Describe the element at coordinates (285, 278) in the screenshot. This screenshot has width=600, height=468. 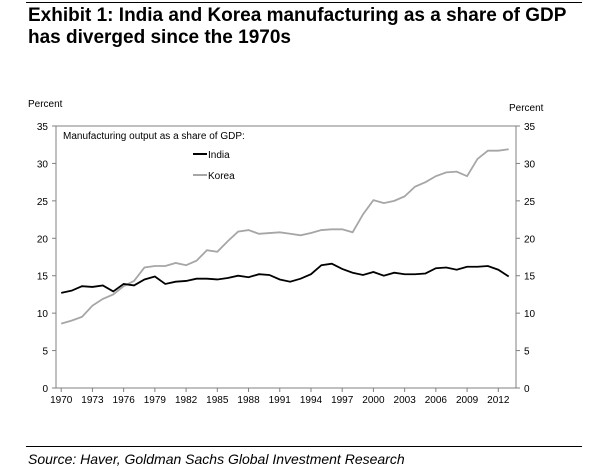
I see `series-line-india` at that location.